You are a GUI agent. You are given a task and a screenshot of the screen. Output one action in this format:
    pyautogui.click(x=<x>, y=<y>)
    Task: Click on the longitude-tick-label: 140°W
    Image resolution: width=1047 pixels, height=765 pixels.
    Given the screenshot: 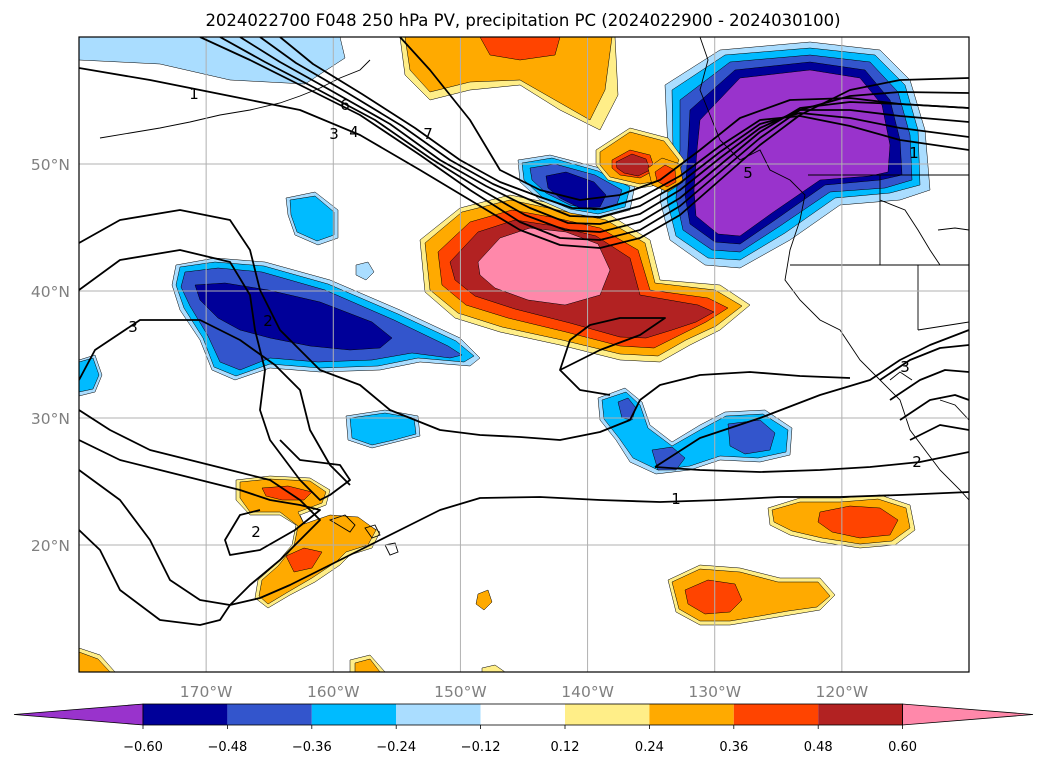 What is the action you would take?
    pyautogui.click(x=587, y=692)
    